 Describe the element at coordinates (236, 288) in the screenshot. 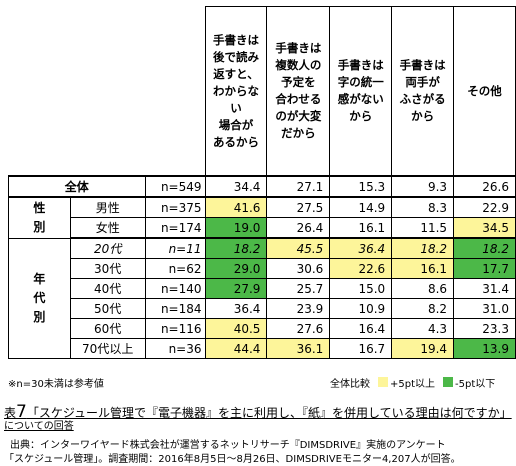

I see `value-cell: 27.9` at that location.